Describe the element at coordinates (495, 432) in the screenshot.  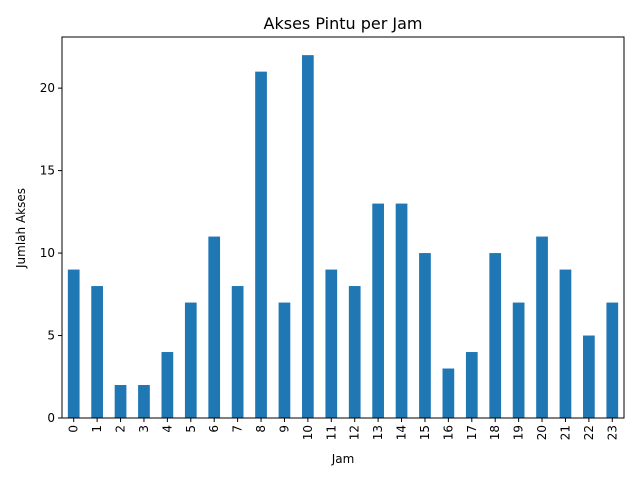
I see `x-tick-label-18: 18` at that location.